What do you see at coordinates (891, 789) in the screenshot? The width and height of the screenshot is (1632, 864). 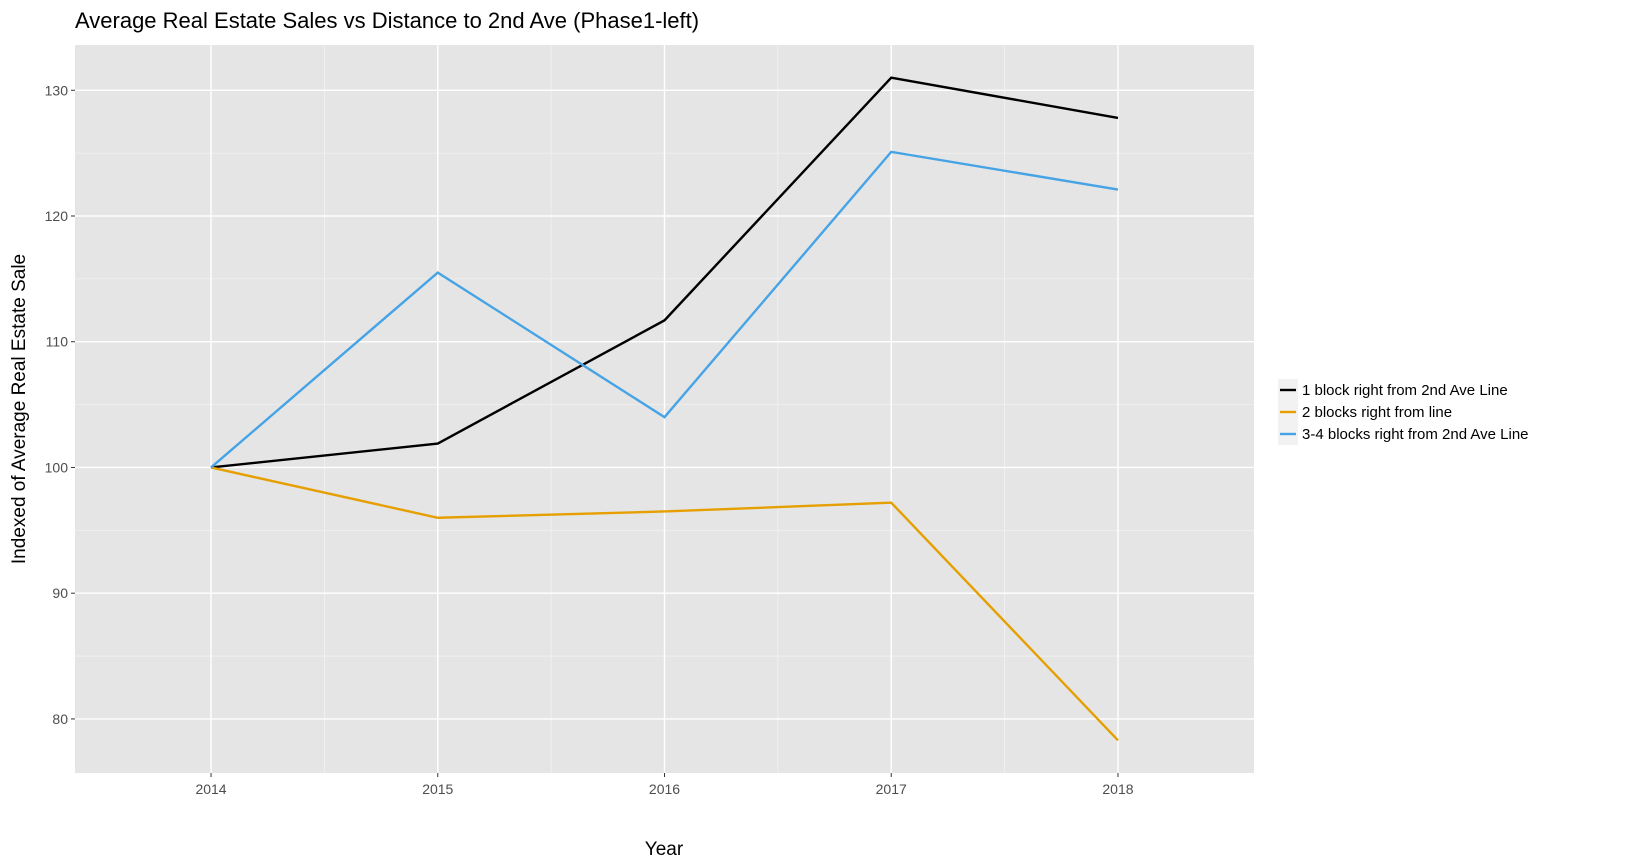 I see `x-tick-label: 2017` at bounding box center [891, 789].